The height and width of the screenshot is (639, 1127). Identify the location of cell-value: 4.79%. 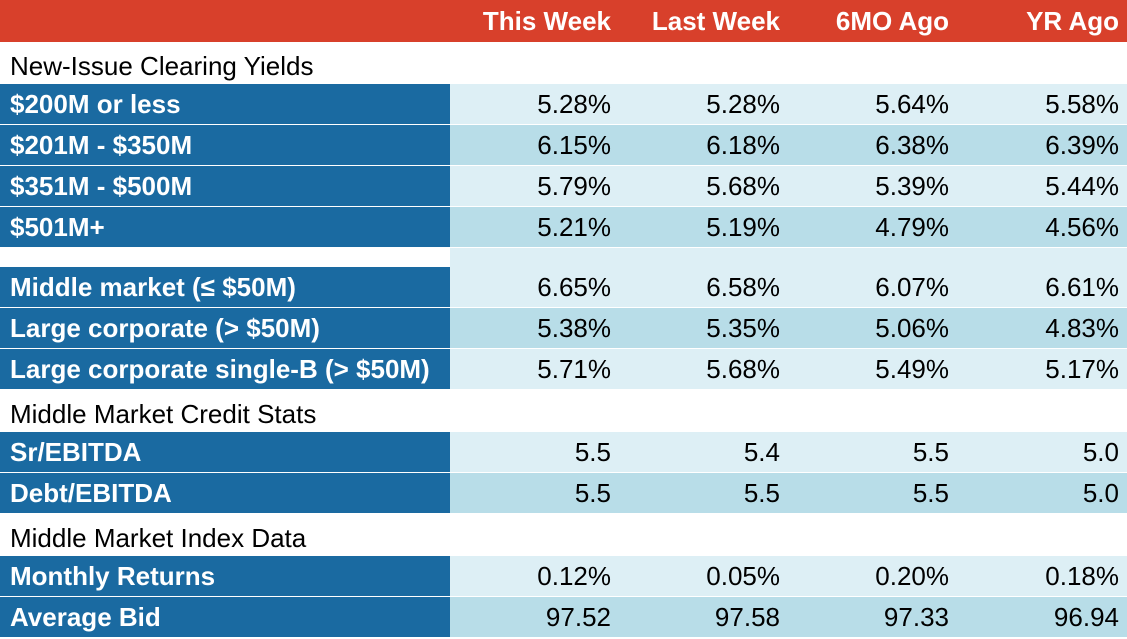
(872, 227).